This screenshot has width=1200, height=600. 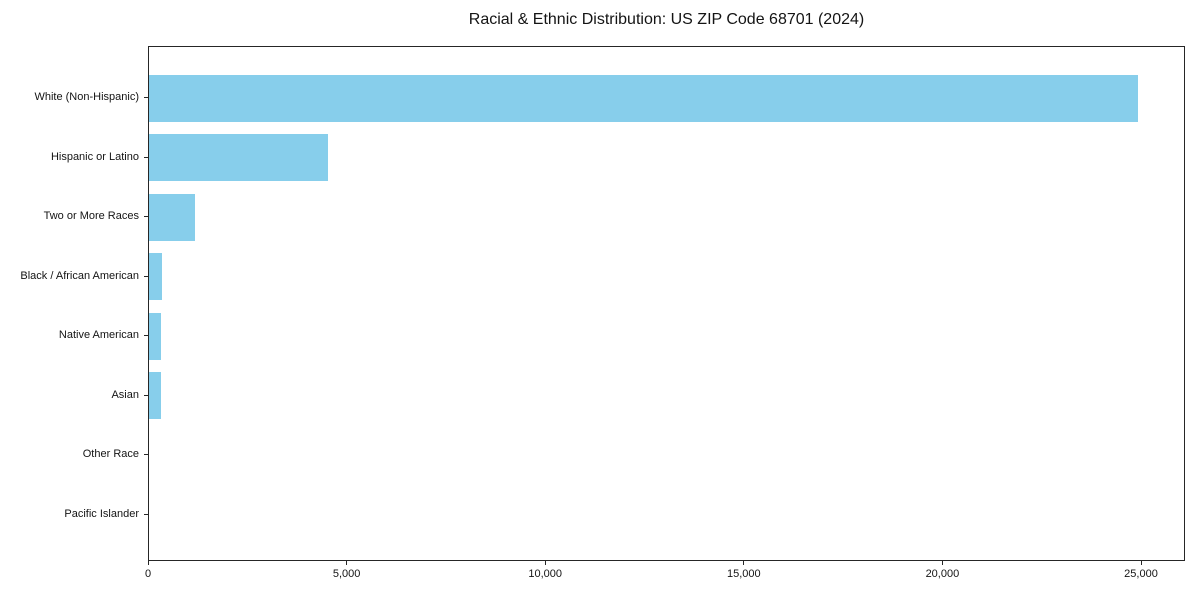 What do you see at coordinates (101, 513) in the screenshot?
I see `y-tick-label-pacific-islander: Pacific Islander` at bounding box center [101, 513].